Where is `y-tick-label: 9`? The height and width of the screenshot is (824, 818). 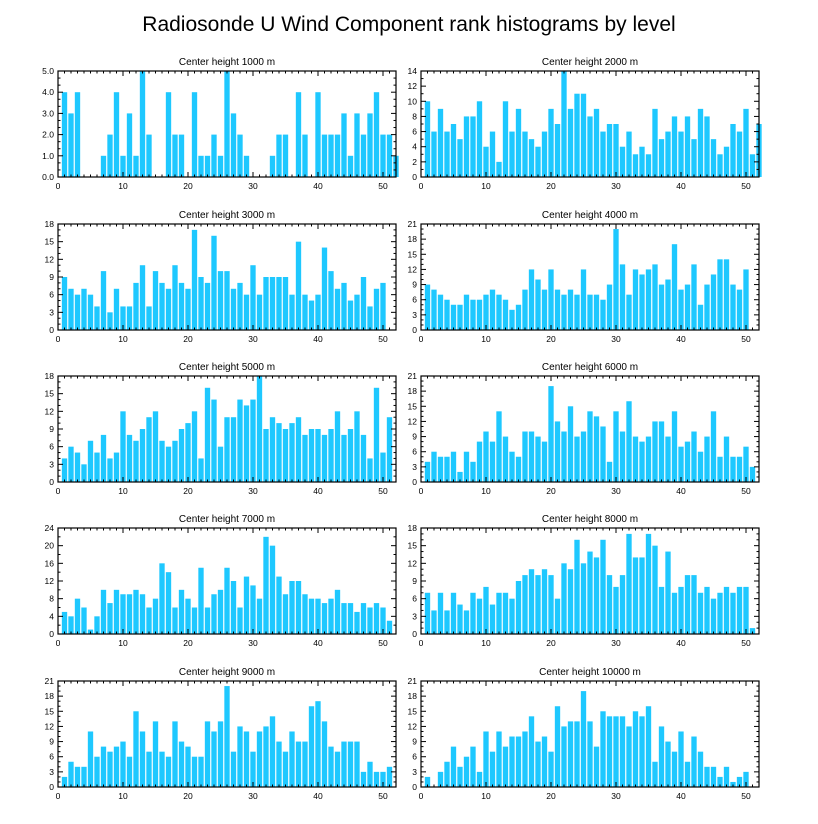
y-tick-label: 9 is located at coordinates (414, 581).